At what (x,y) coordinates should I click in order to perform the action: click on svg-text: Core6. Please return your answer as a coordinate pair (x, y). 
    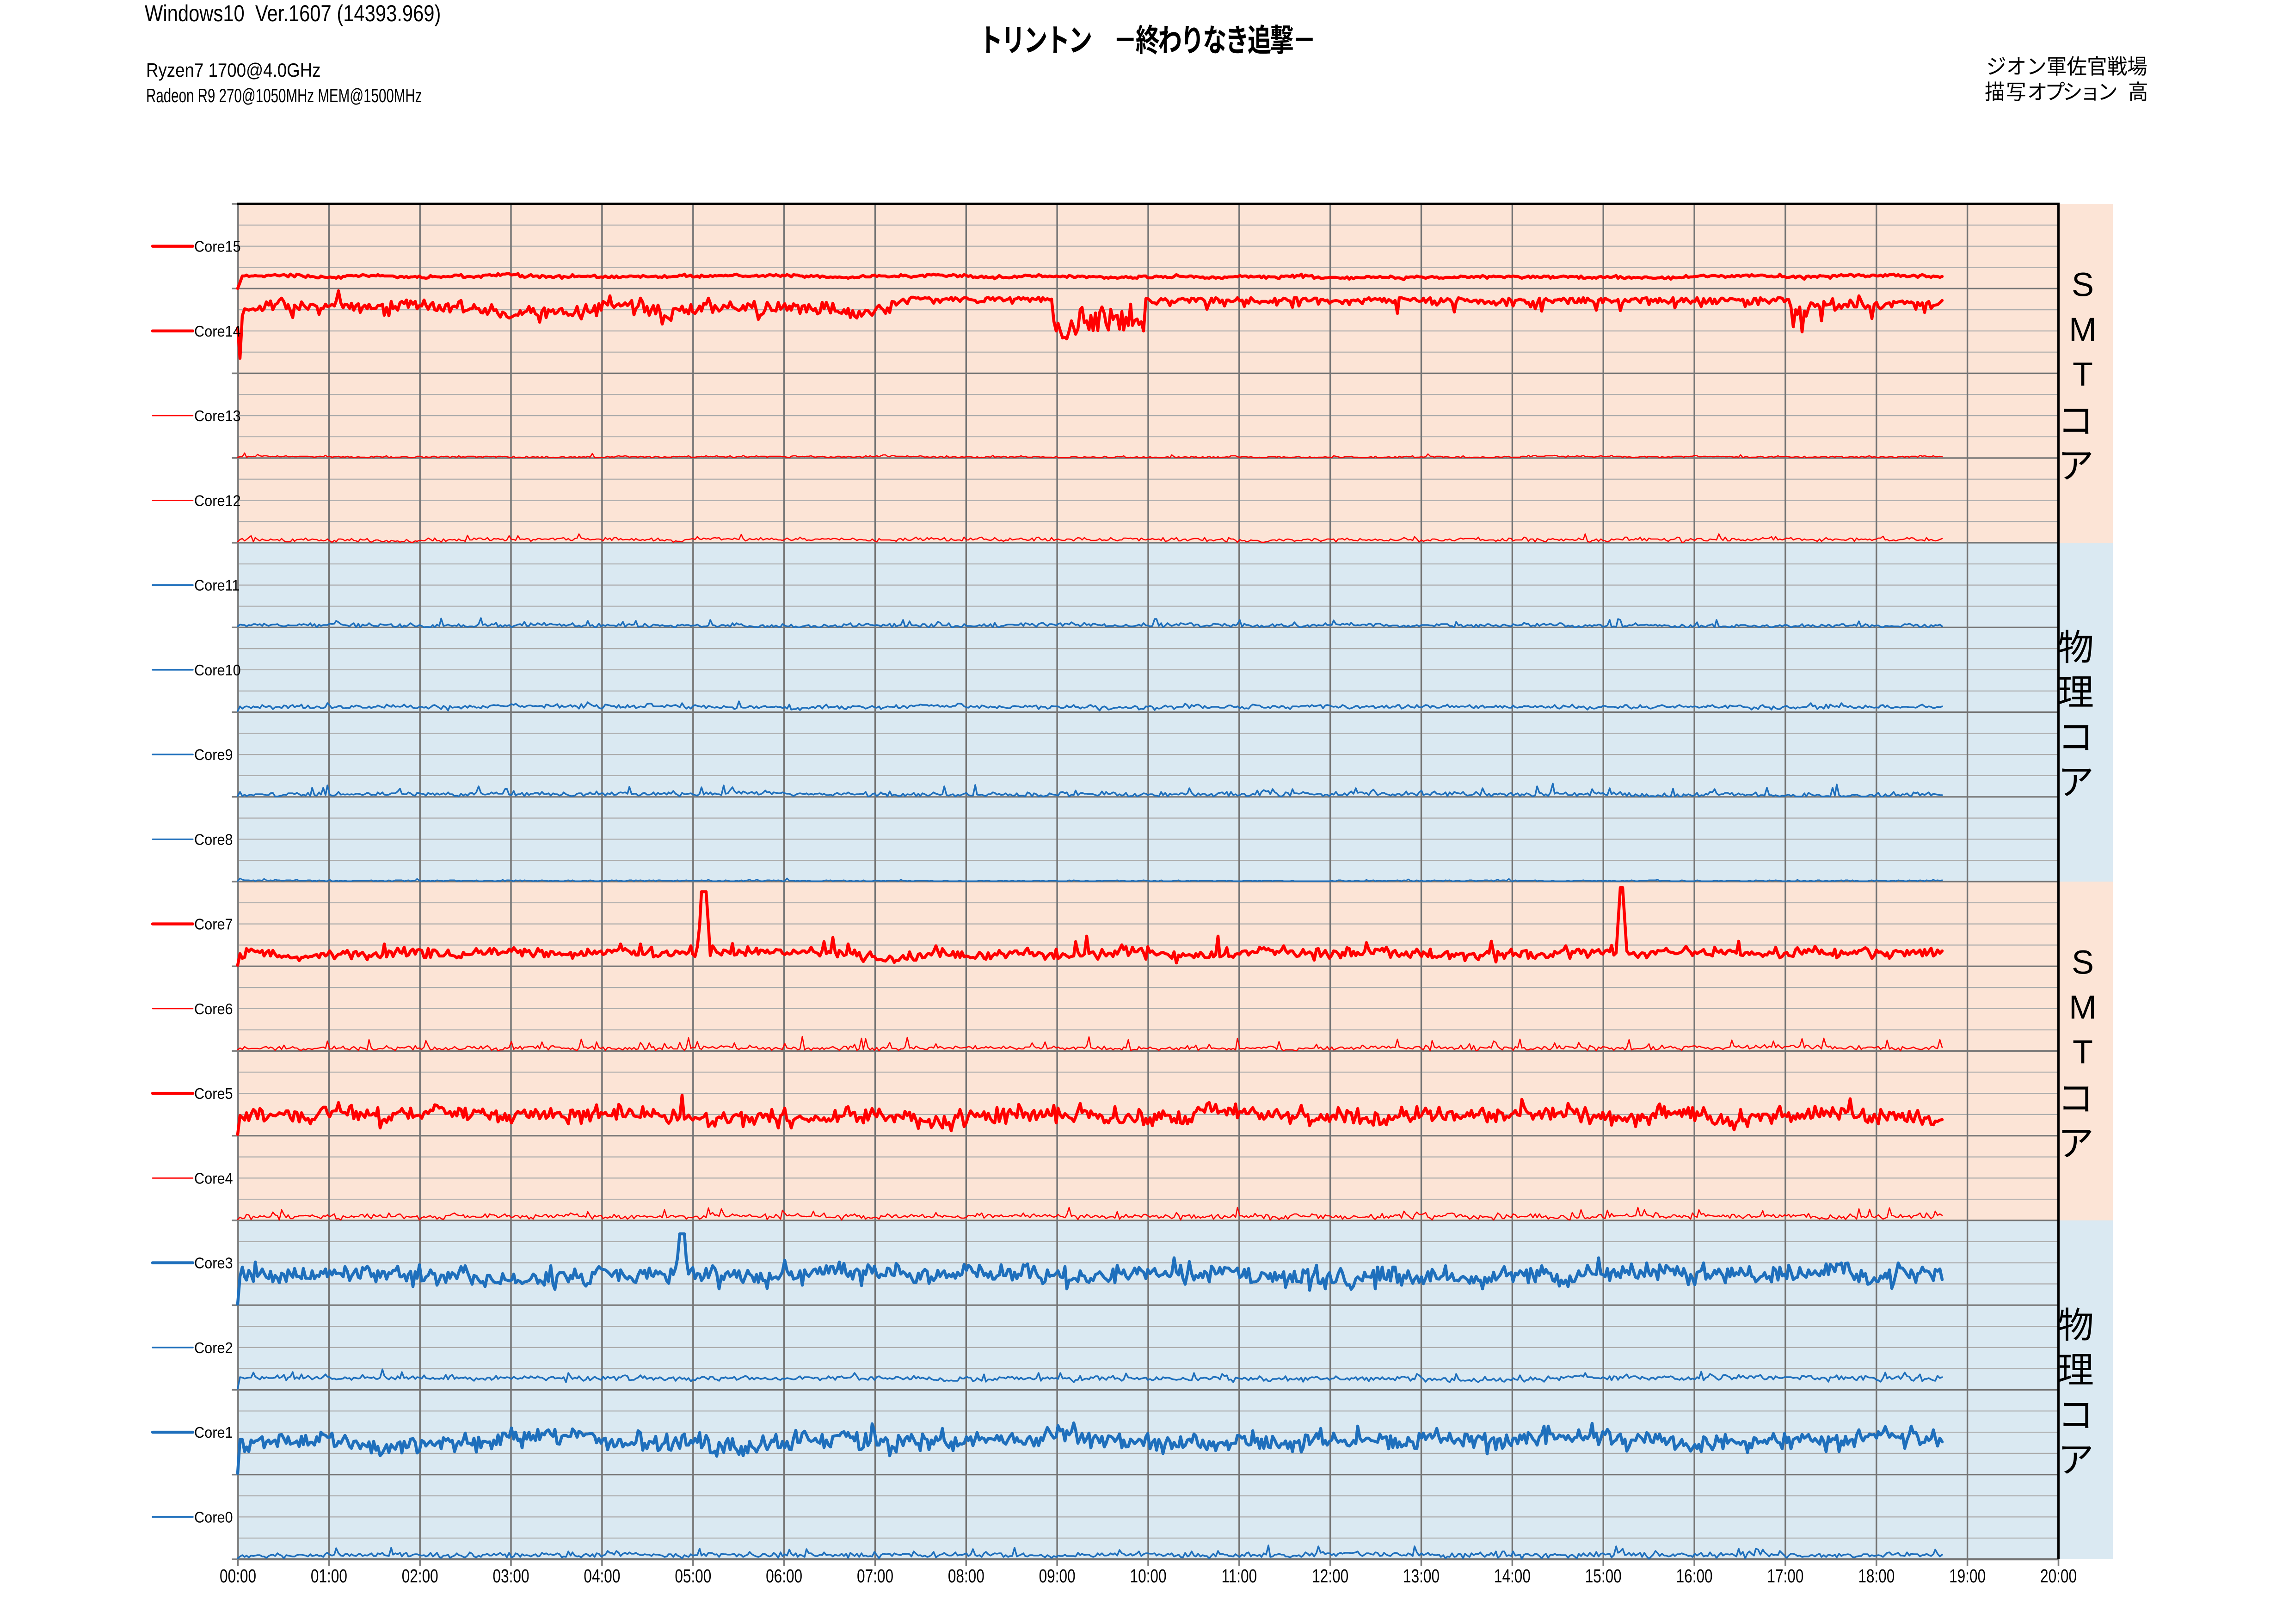
    Looking at the image, I should click on (214, 1008).